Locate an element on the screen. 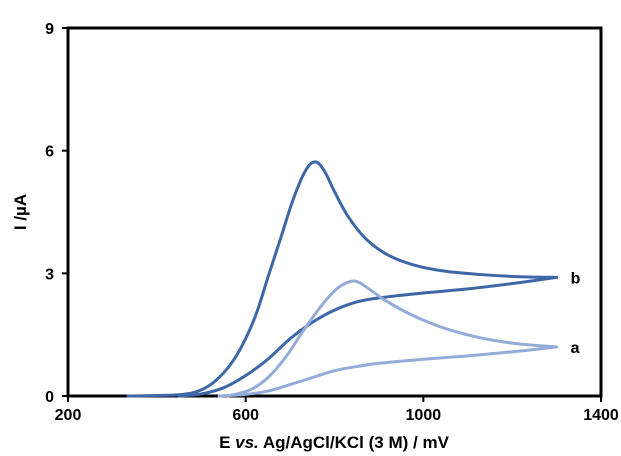 The image size is (621, 456). x-tick-label: 600 is located at coordinates (245, 415).